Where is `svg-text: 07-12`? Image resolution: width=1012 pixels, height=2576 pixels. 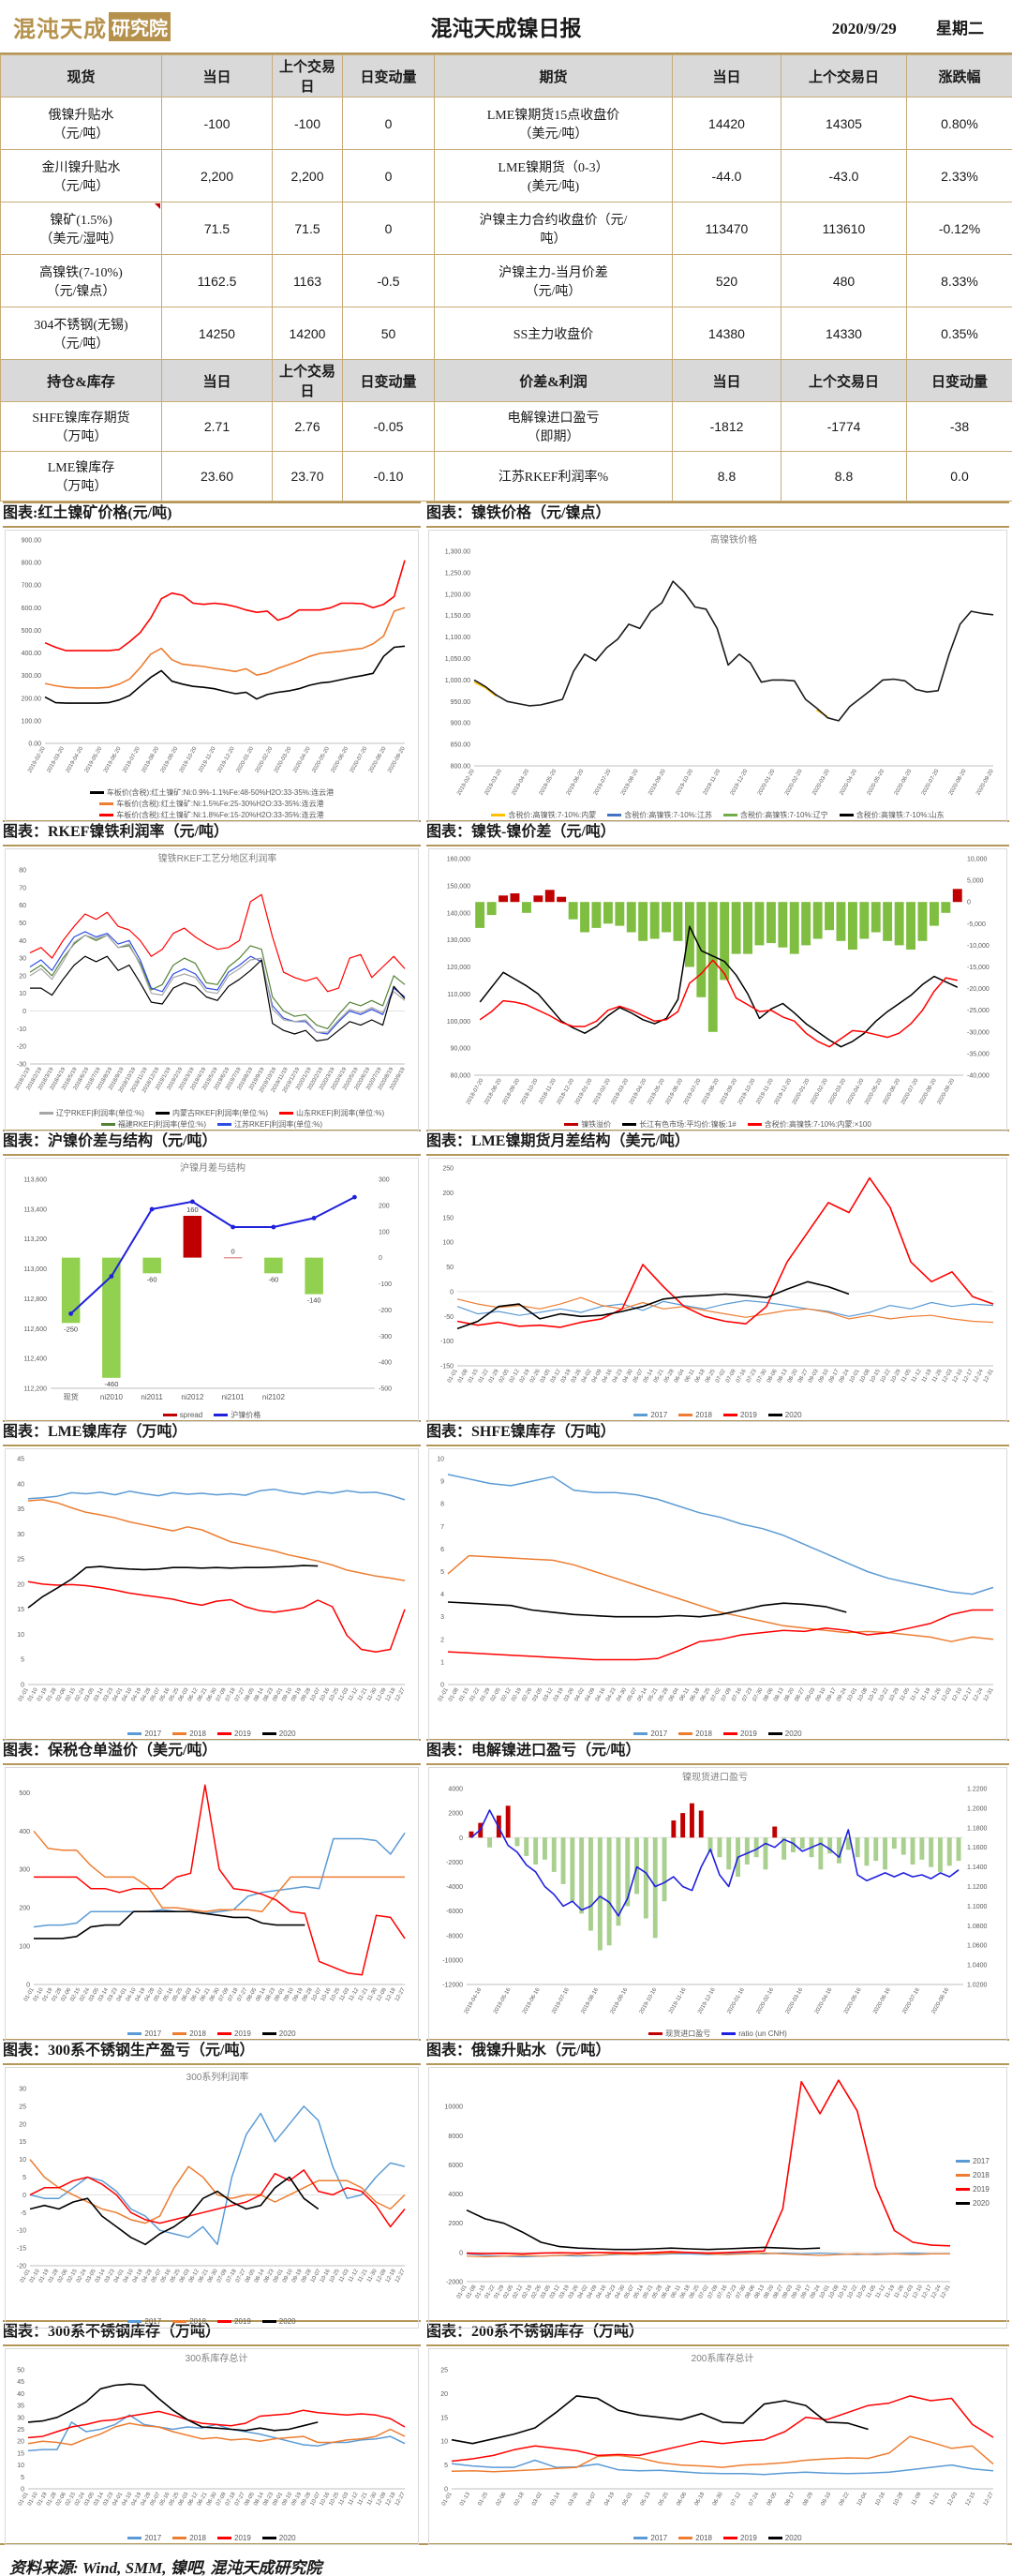
svg-text: 07-12 is located at coordinates (736, 2499).